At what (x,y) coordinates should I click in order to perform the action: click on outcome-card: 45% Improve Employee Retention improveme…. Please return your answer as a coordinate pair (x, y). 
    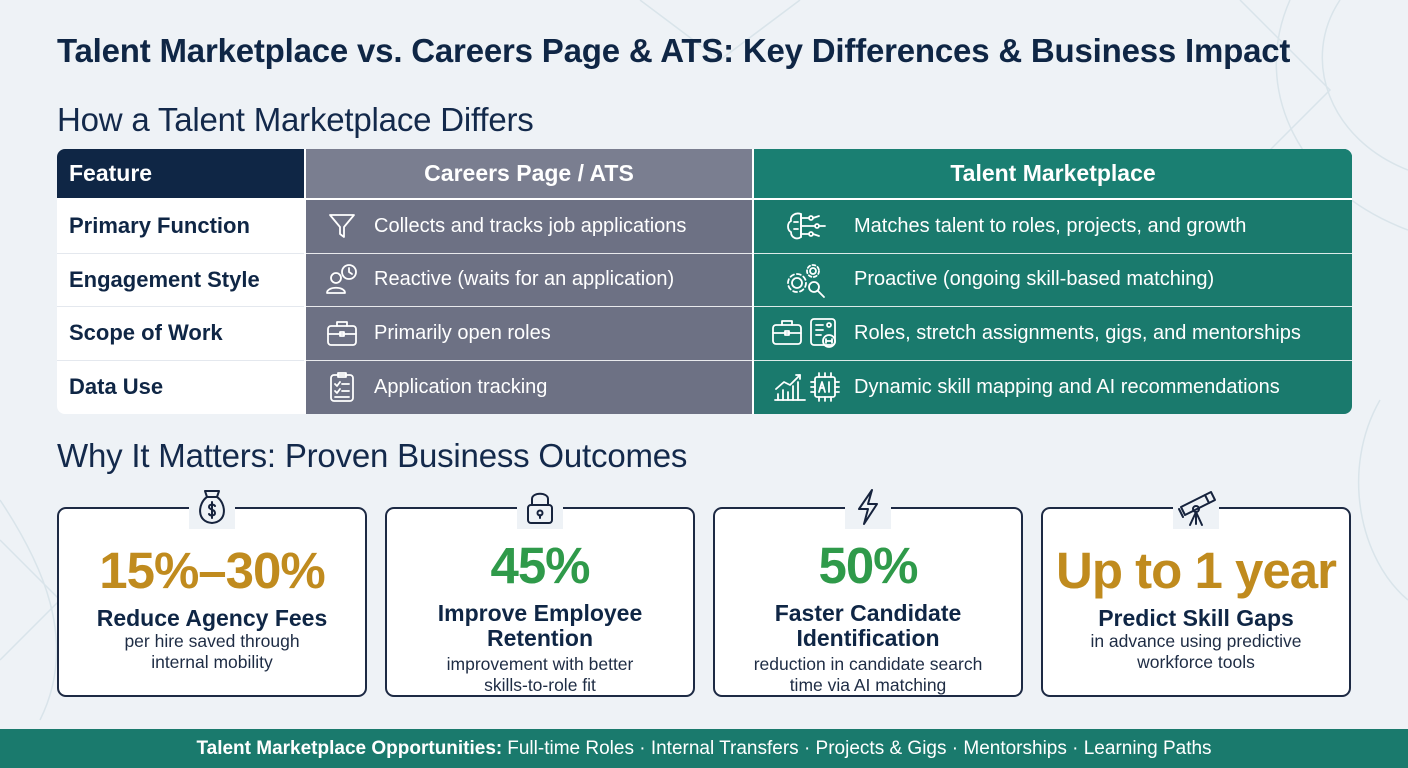
    Looking at the image, I should click on (540, 591).